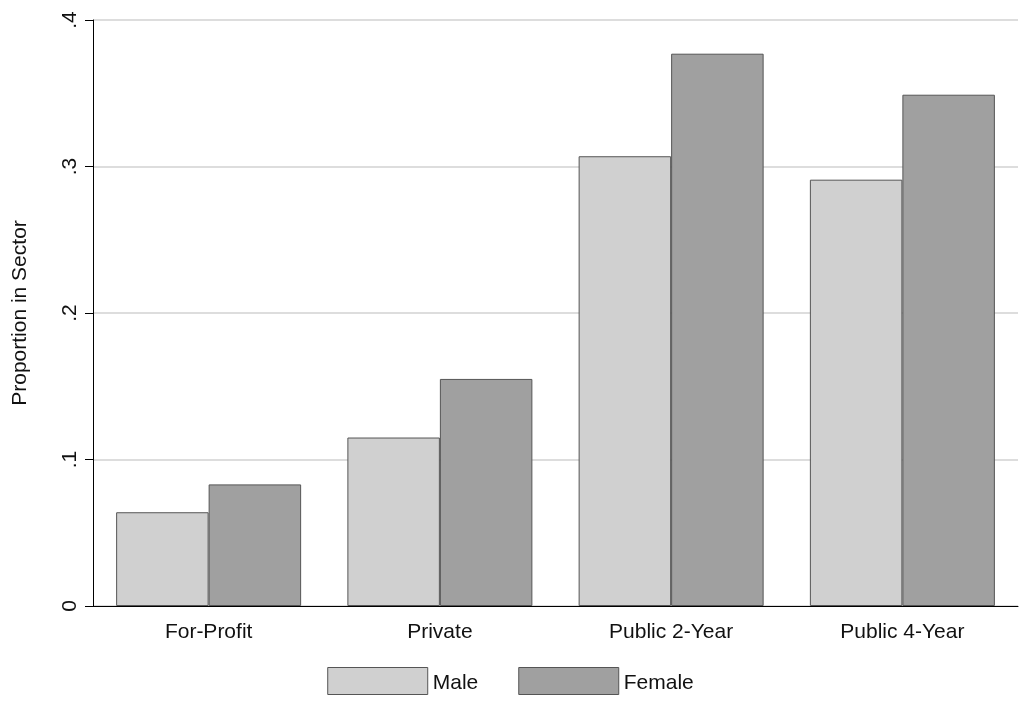 The image size is (1021, 704). What do you see at coordinates (68, 606) in the screenshot?
I see `y-tick-label: 0` at bounding box center [68, 606].